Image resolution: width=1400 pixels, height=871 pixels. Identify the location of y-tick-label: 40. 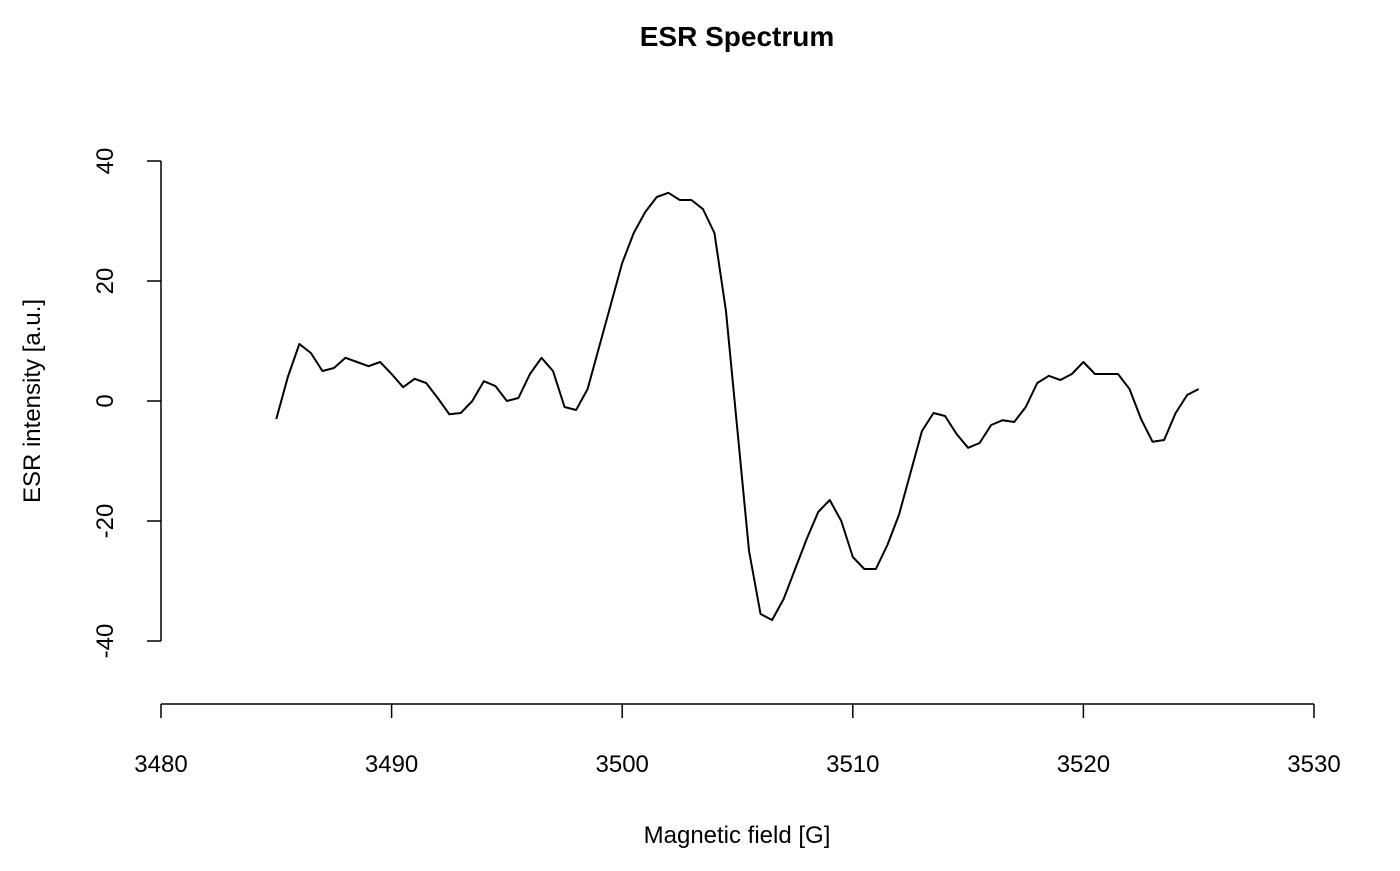
(105, 161).